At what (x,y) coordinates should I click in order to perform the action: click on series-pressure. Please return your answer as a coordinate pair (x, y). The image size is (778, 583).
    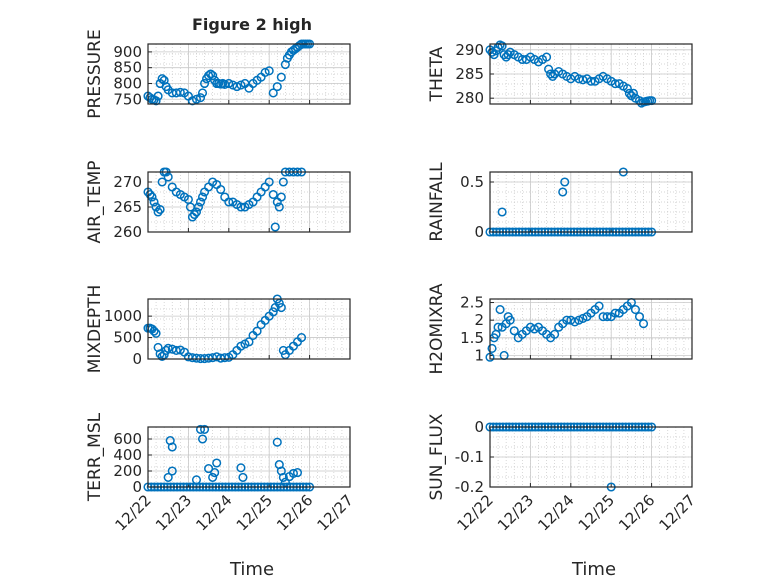
    Looking at the image, I should click on (229, 72).